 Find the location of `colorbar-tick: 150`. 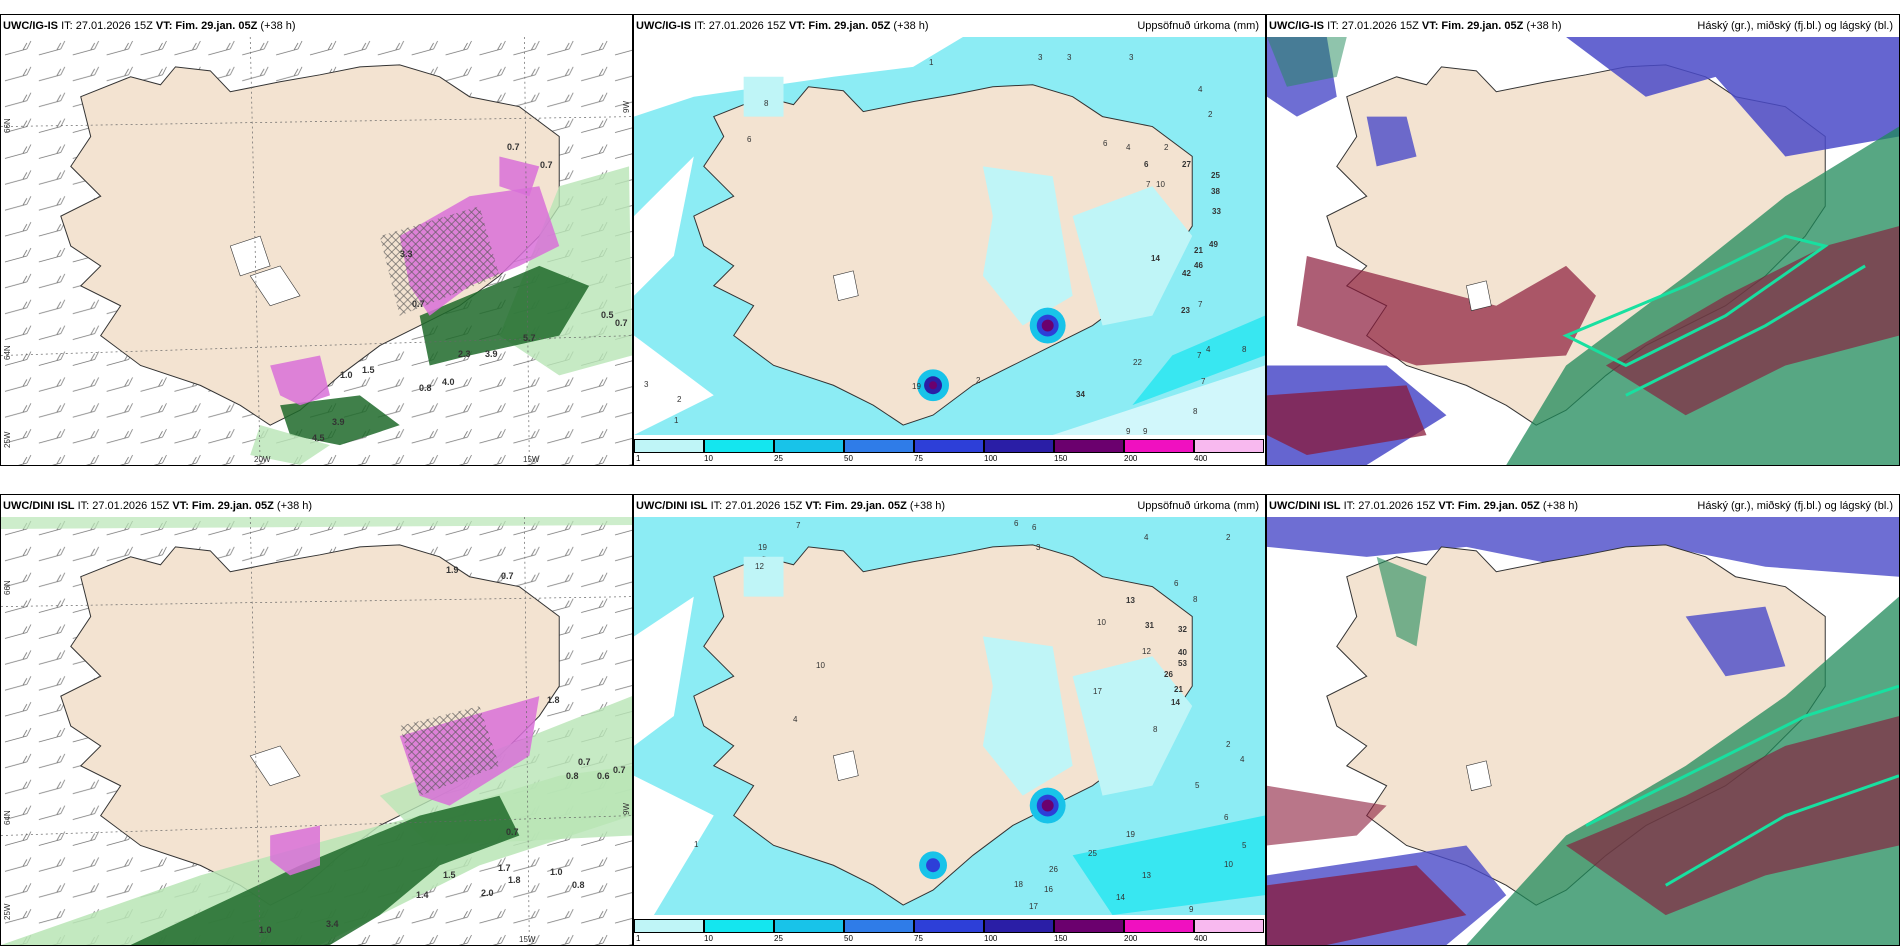

colorbar-tick: 150 is located at coordinates (1061, 458).